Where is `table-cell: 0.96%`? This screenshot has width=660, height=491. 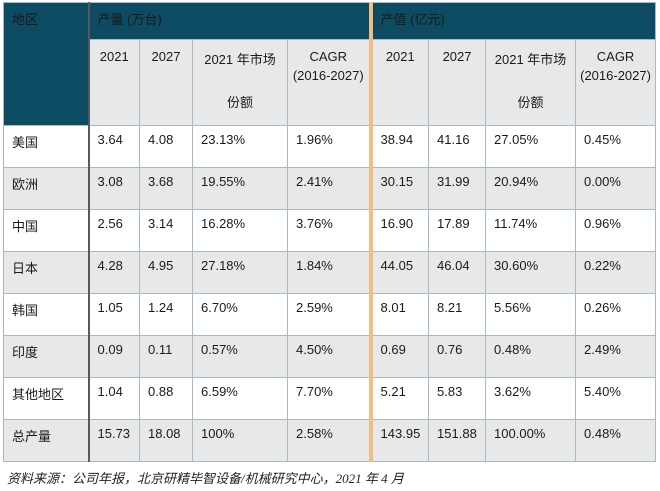
table-cell: 0.96% is located at coordinates (616, 230).